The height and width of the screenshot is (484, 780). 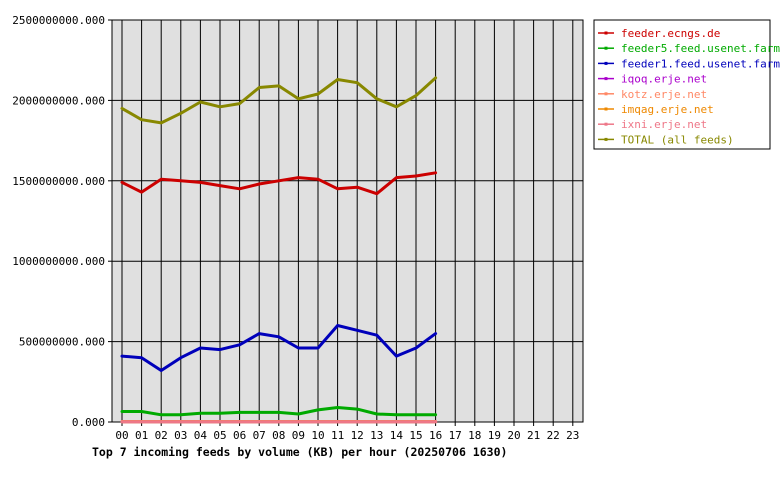 I want to click on x-tick-label: 05, so click(x=219, y=435).